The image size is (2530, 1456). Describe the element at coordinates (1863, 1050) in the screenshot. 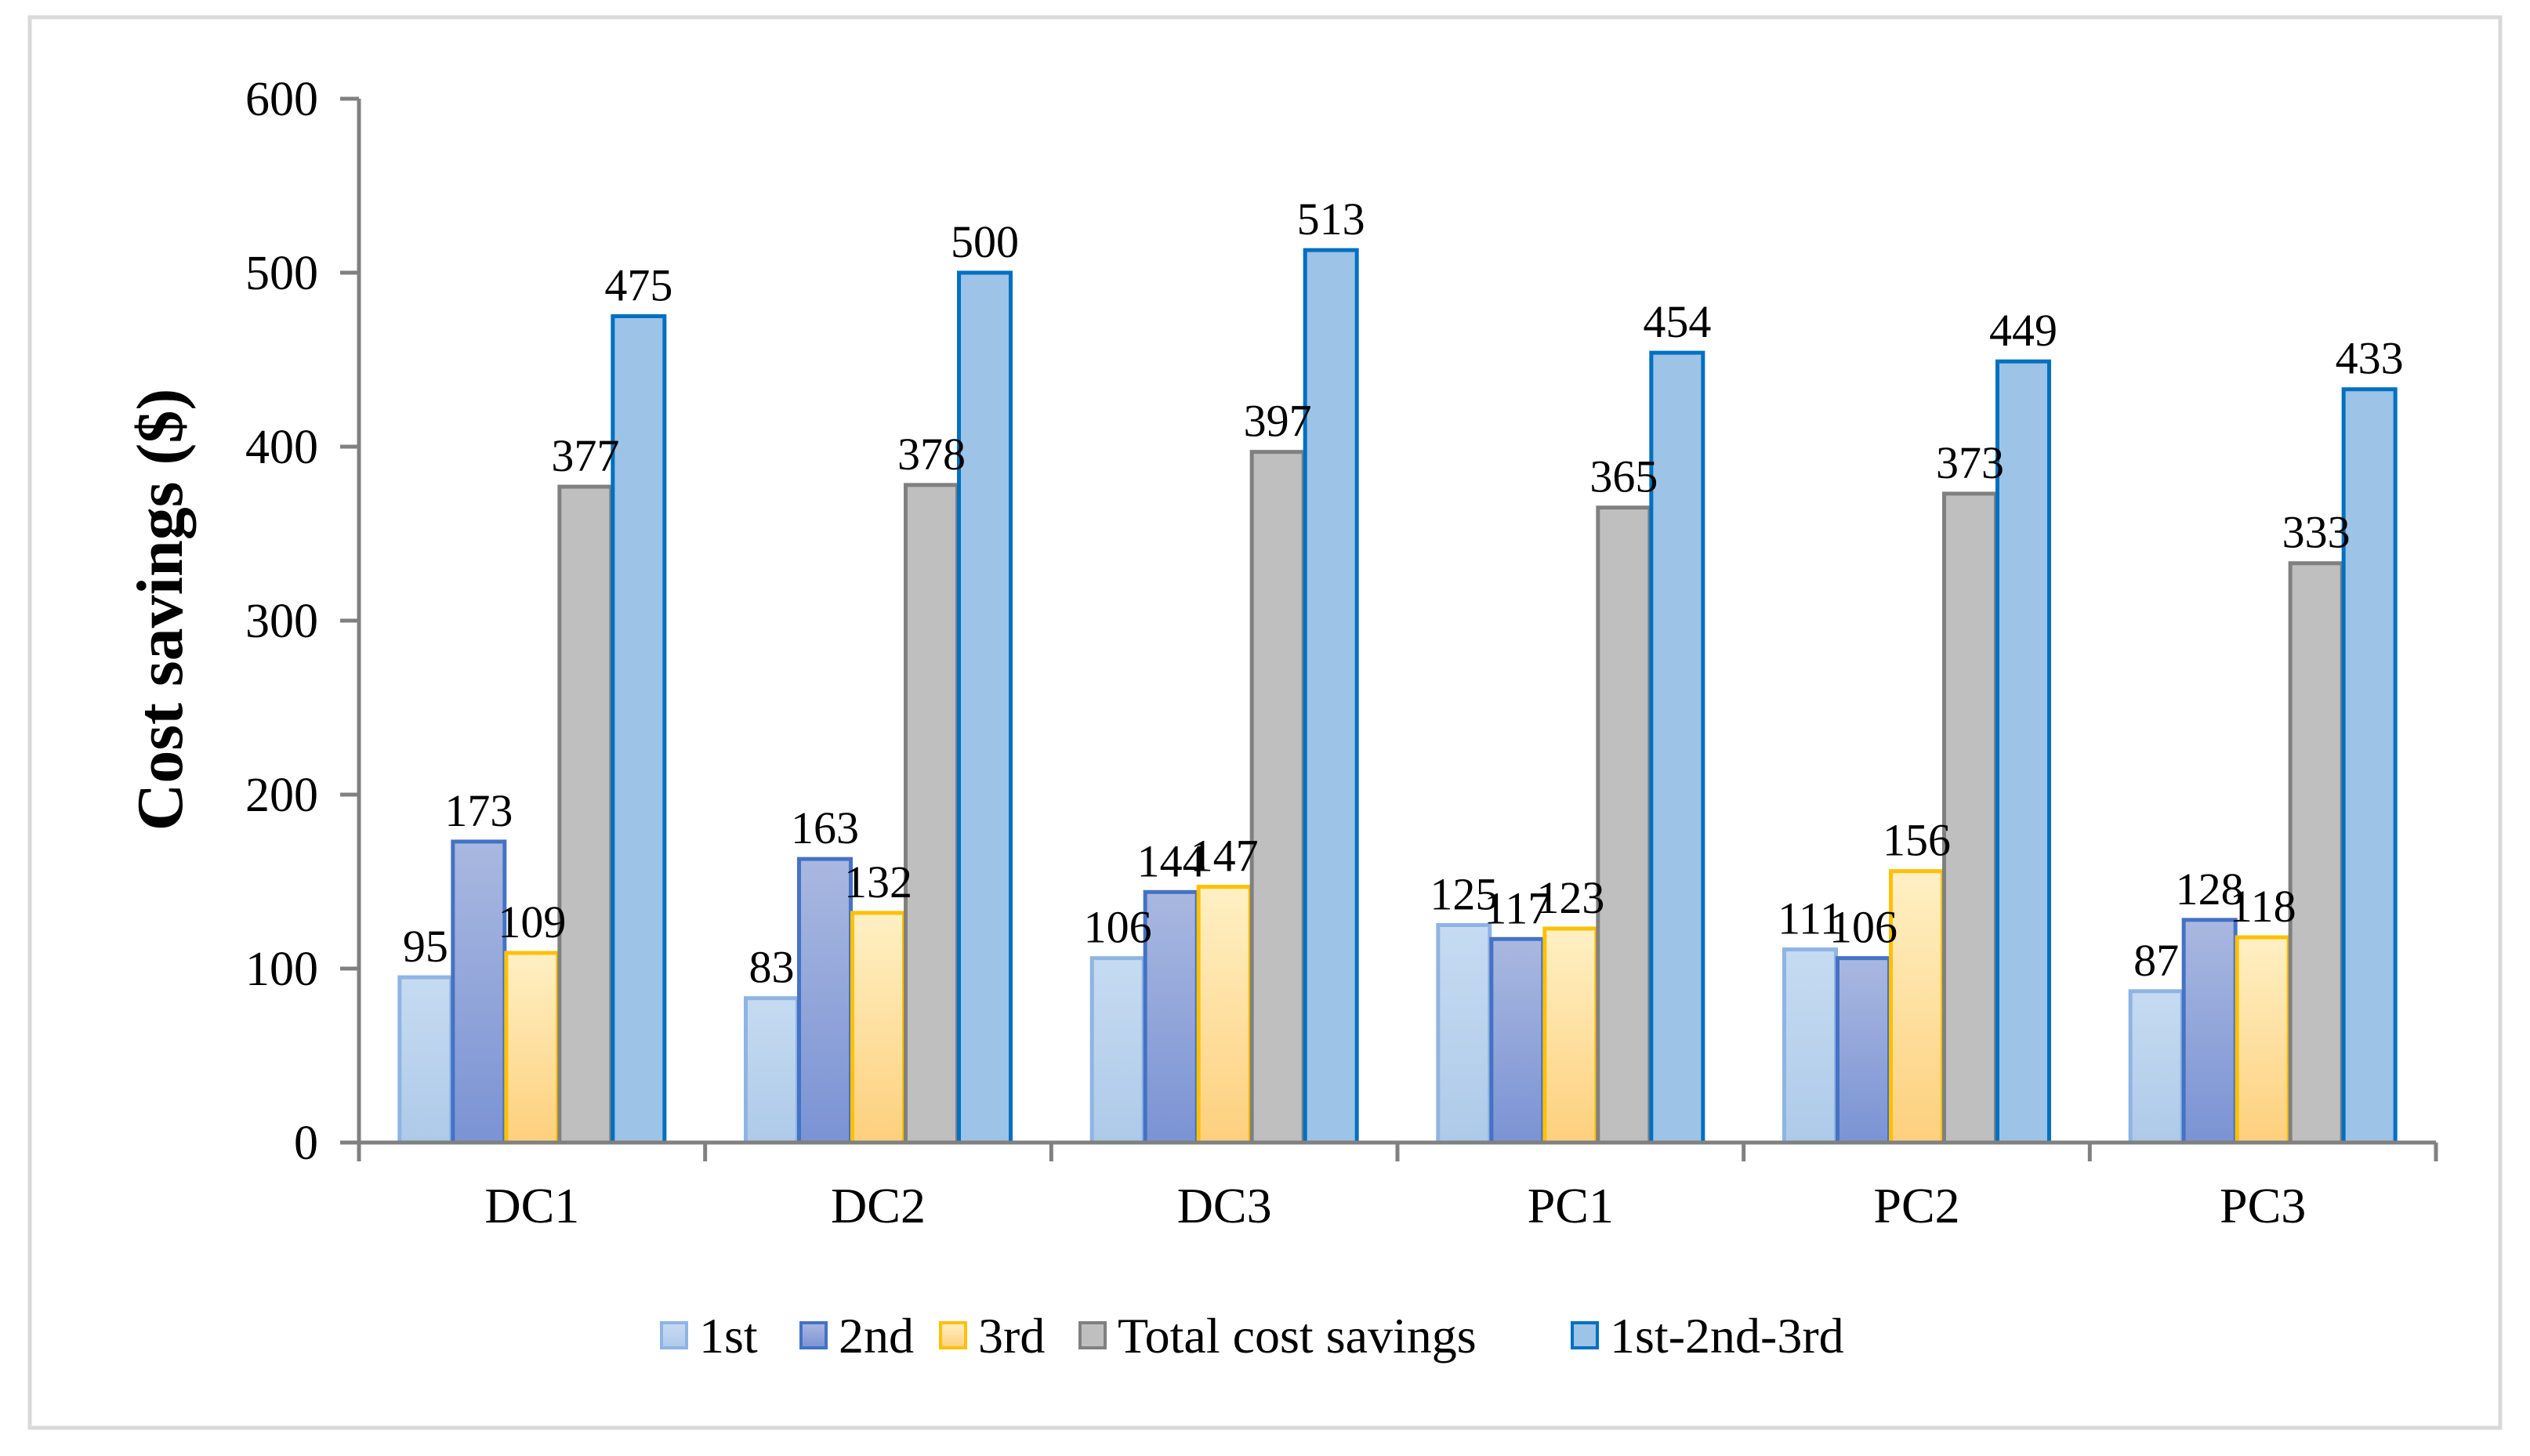

I see `bar-2nd-pc2` at that location.